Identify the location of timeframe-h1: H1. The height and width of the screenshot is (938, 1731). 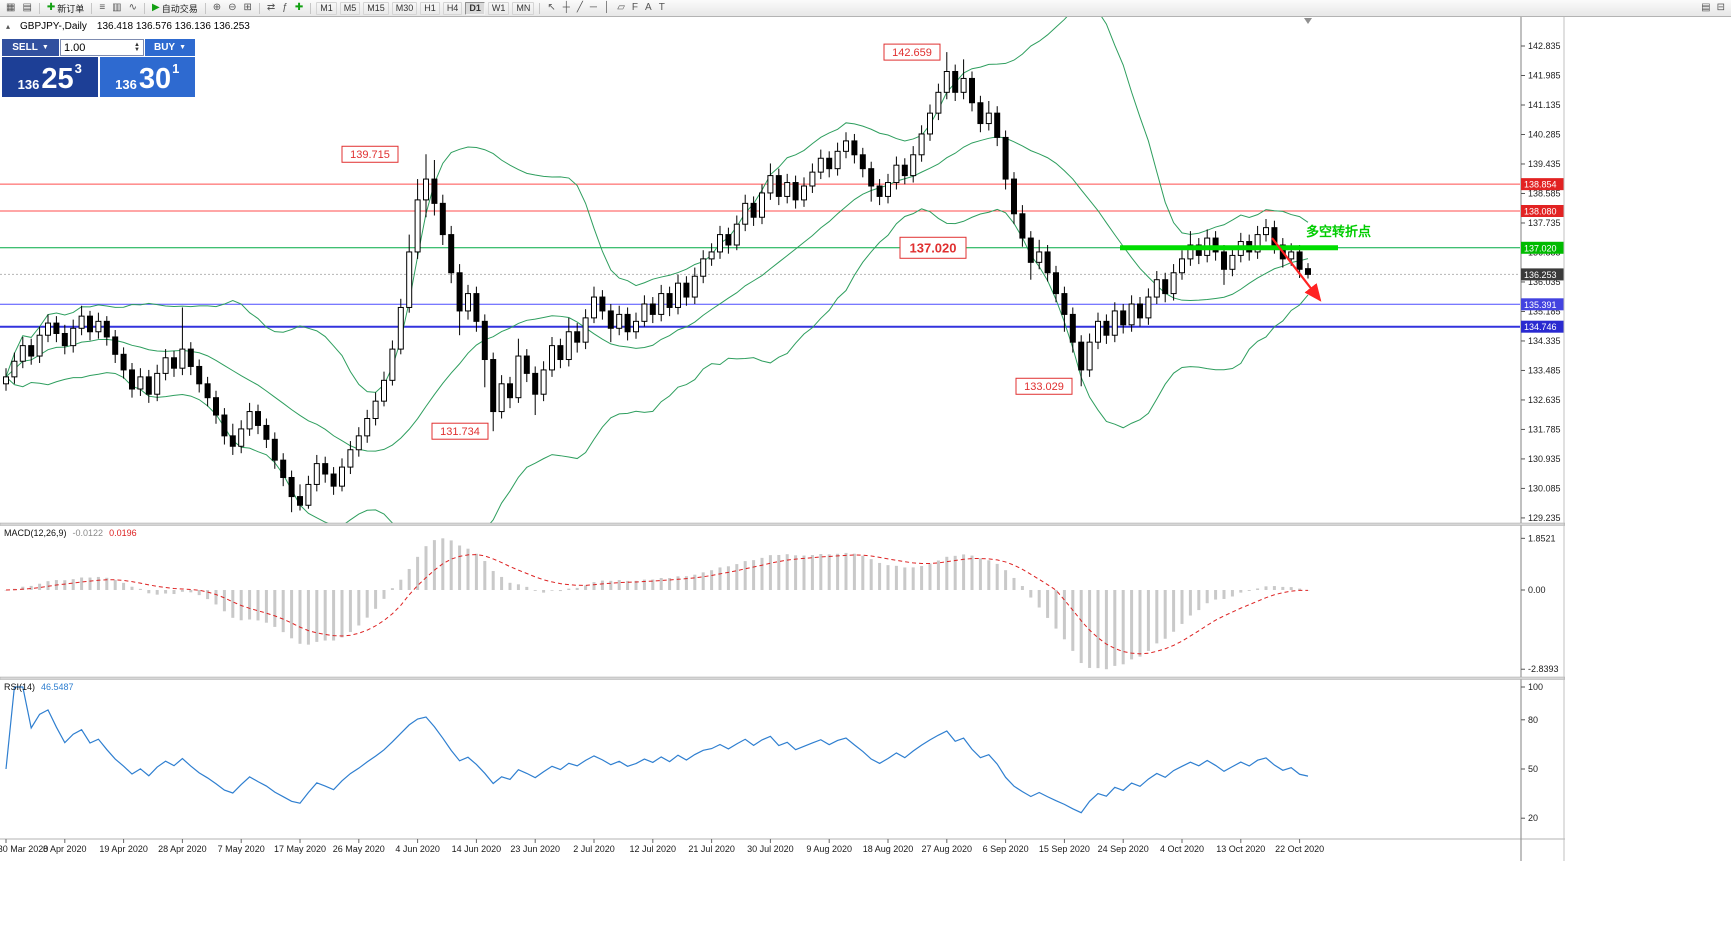
(430, 8).